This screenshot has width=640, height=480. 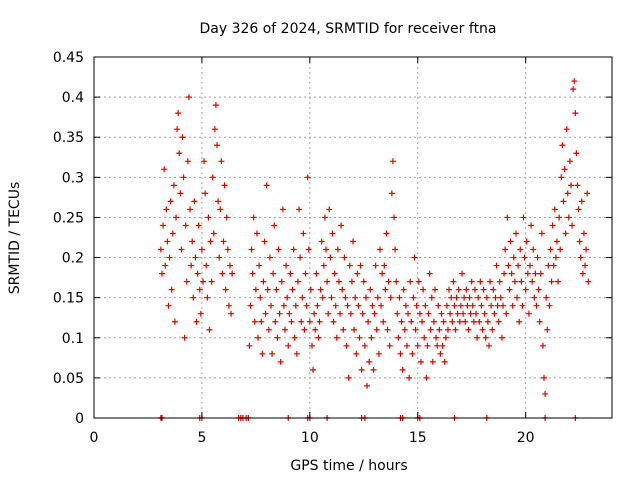 I want to click on y-tick-label: 0.1, so click(x=73, y=339).